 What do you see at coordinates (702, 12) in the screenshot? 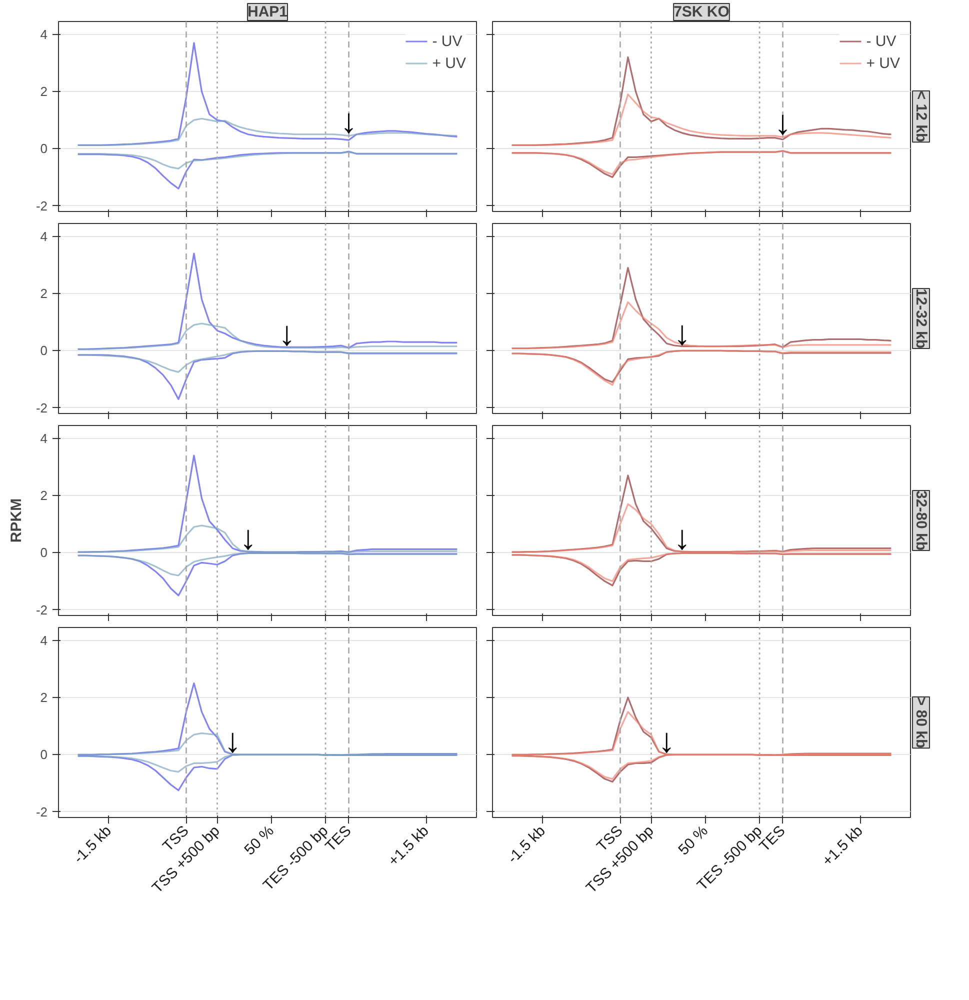
I see `chart-title: 7SK KO` at bounding box center [702, 12].